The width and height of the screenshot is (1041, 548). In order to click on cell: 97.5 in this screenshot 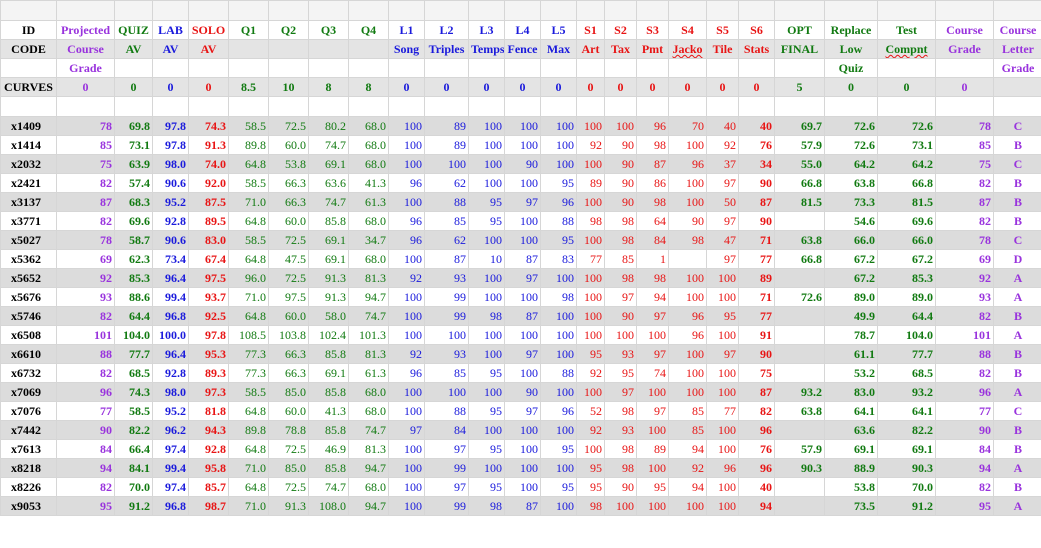, I will do `click(288, 297)`.